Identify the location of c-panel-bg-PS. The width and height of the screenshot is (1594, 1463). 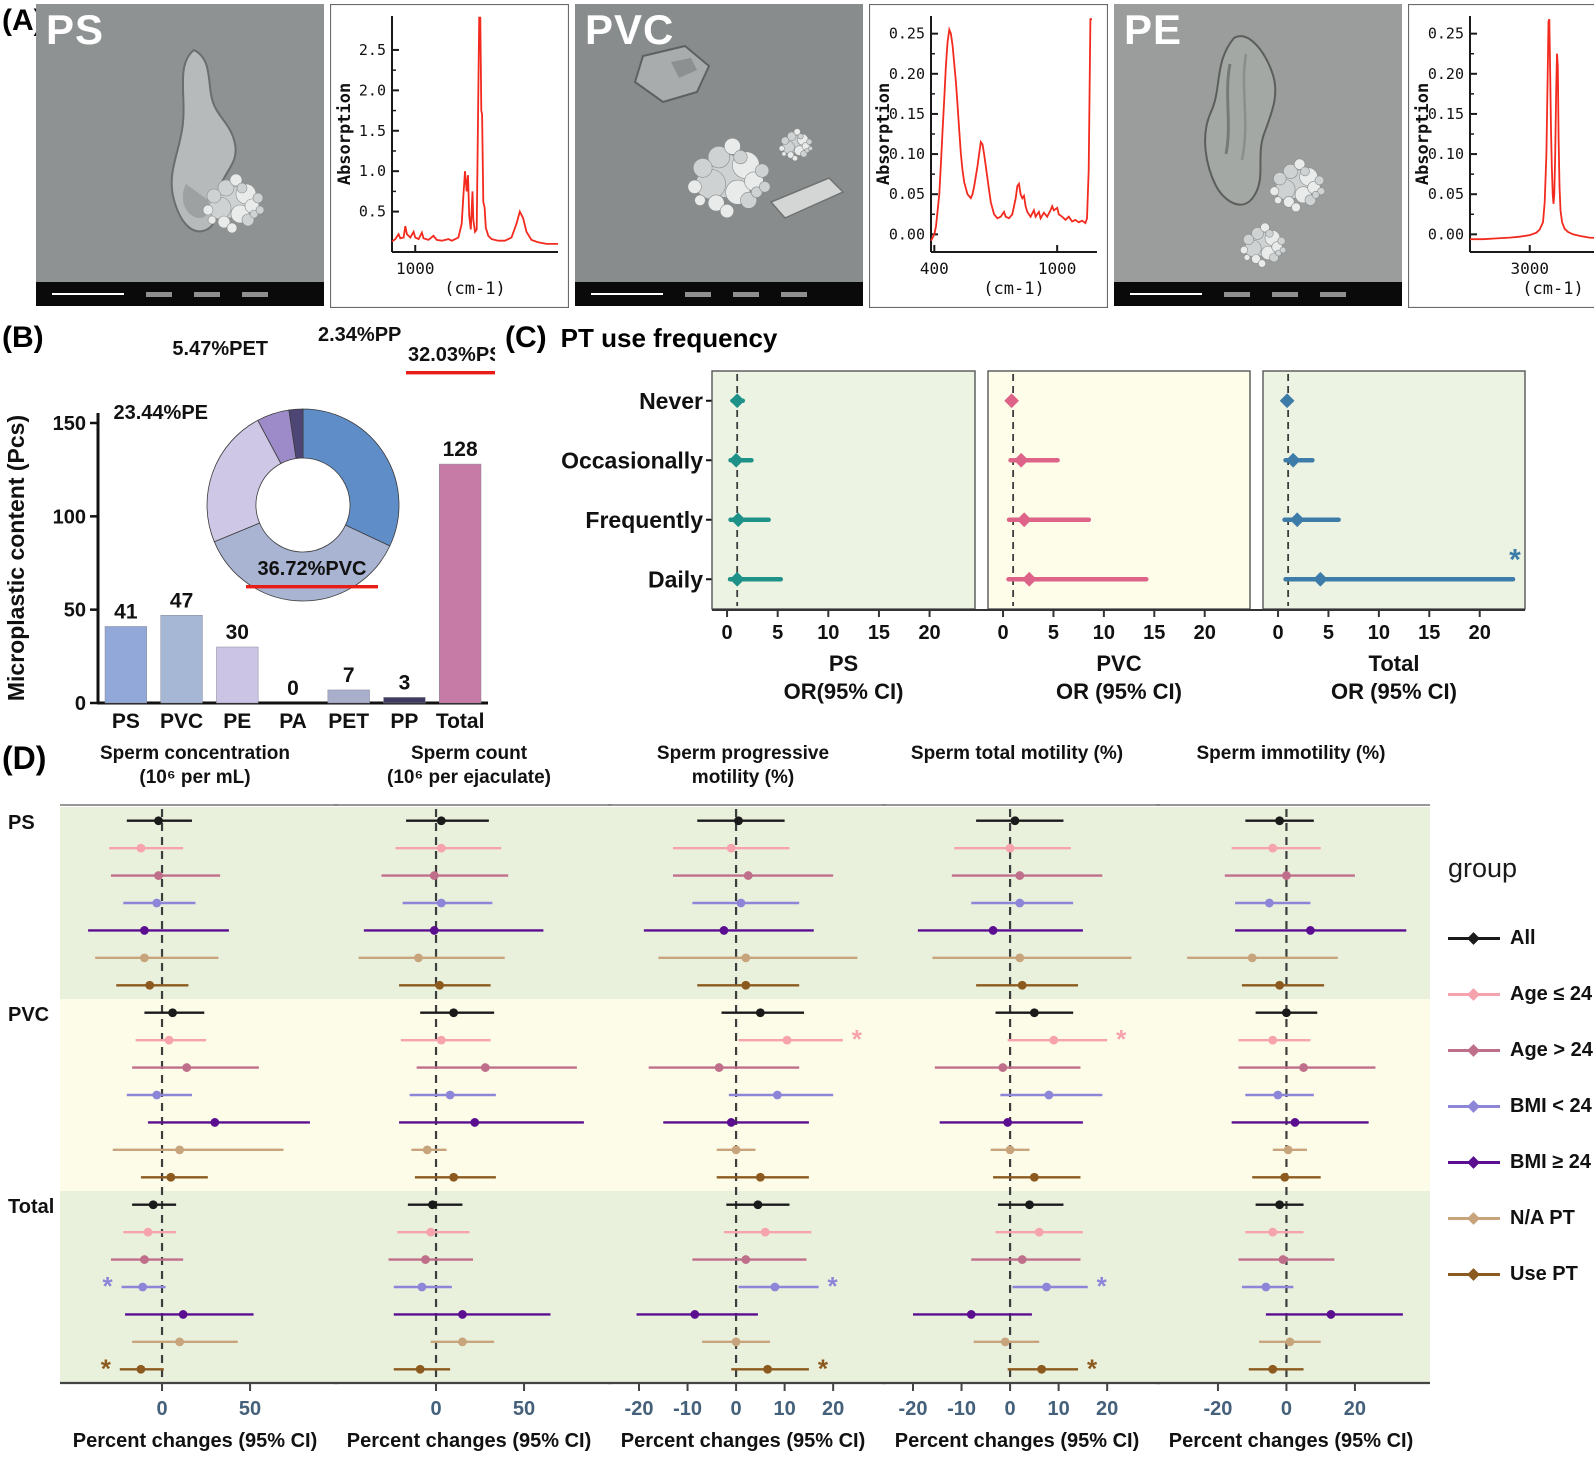
(843, 490).